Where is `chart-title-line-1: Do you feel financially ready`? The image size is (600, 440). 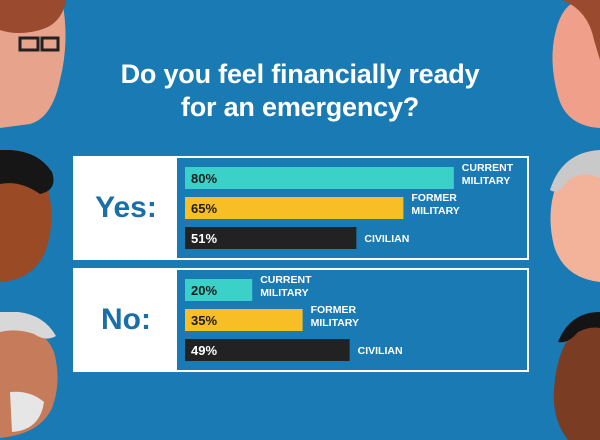
chart-title-line-1: Do you feel financially ready is located at coordinates (300, 74).